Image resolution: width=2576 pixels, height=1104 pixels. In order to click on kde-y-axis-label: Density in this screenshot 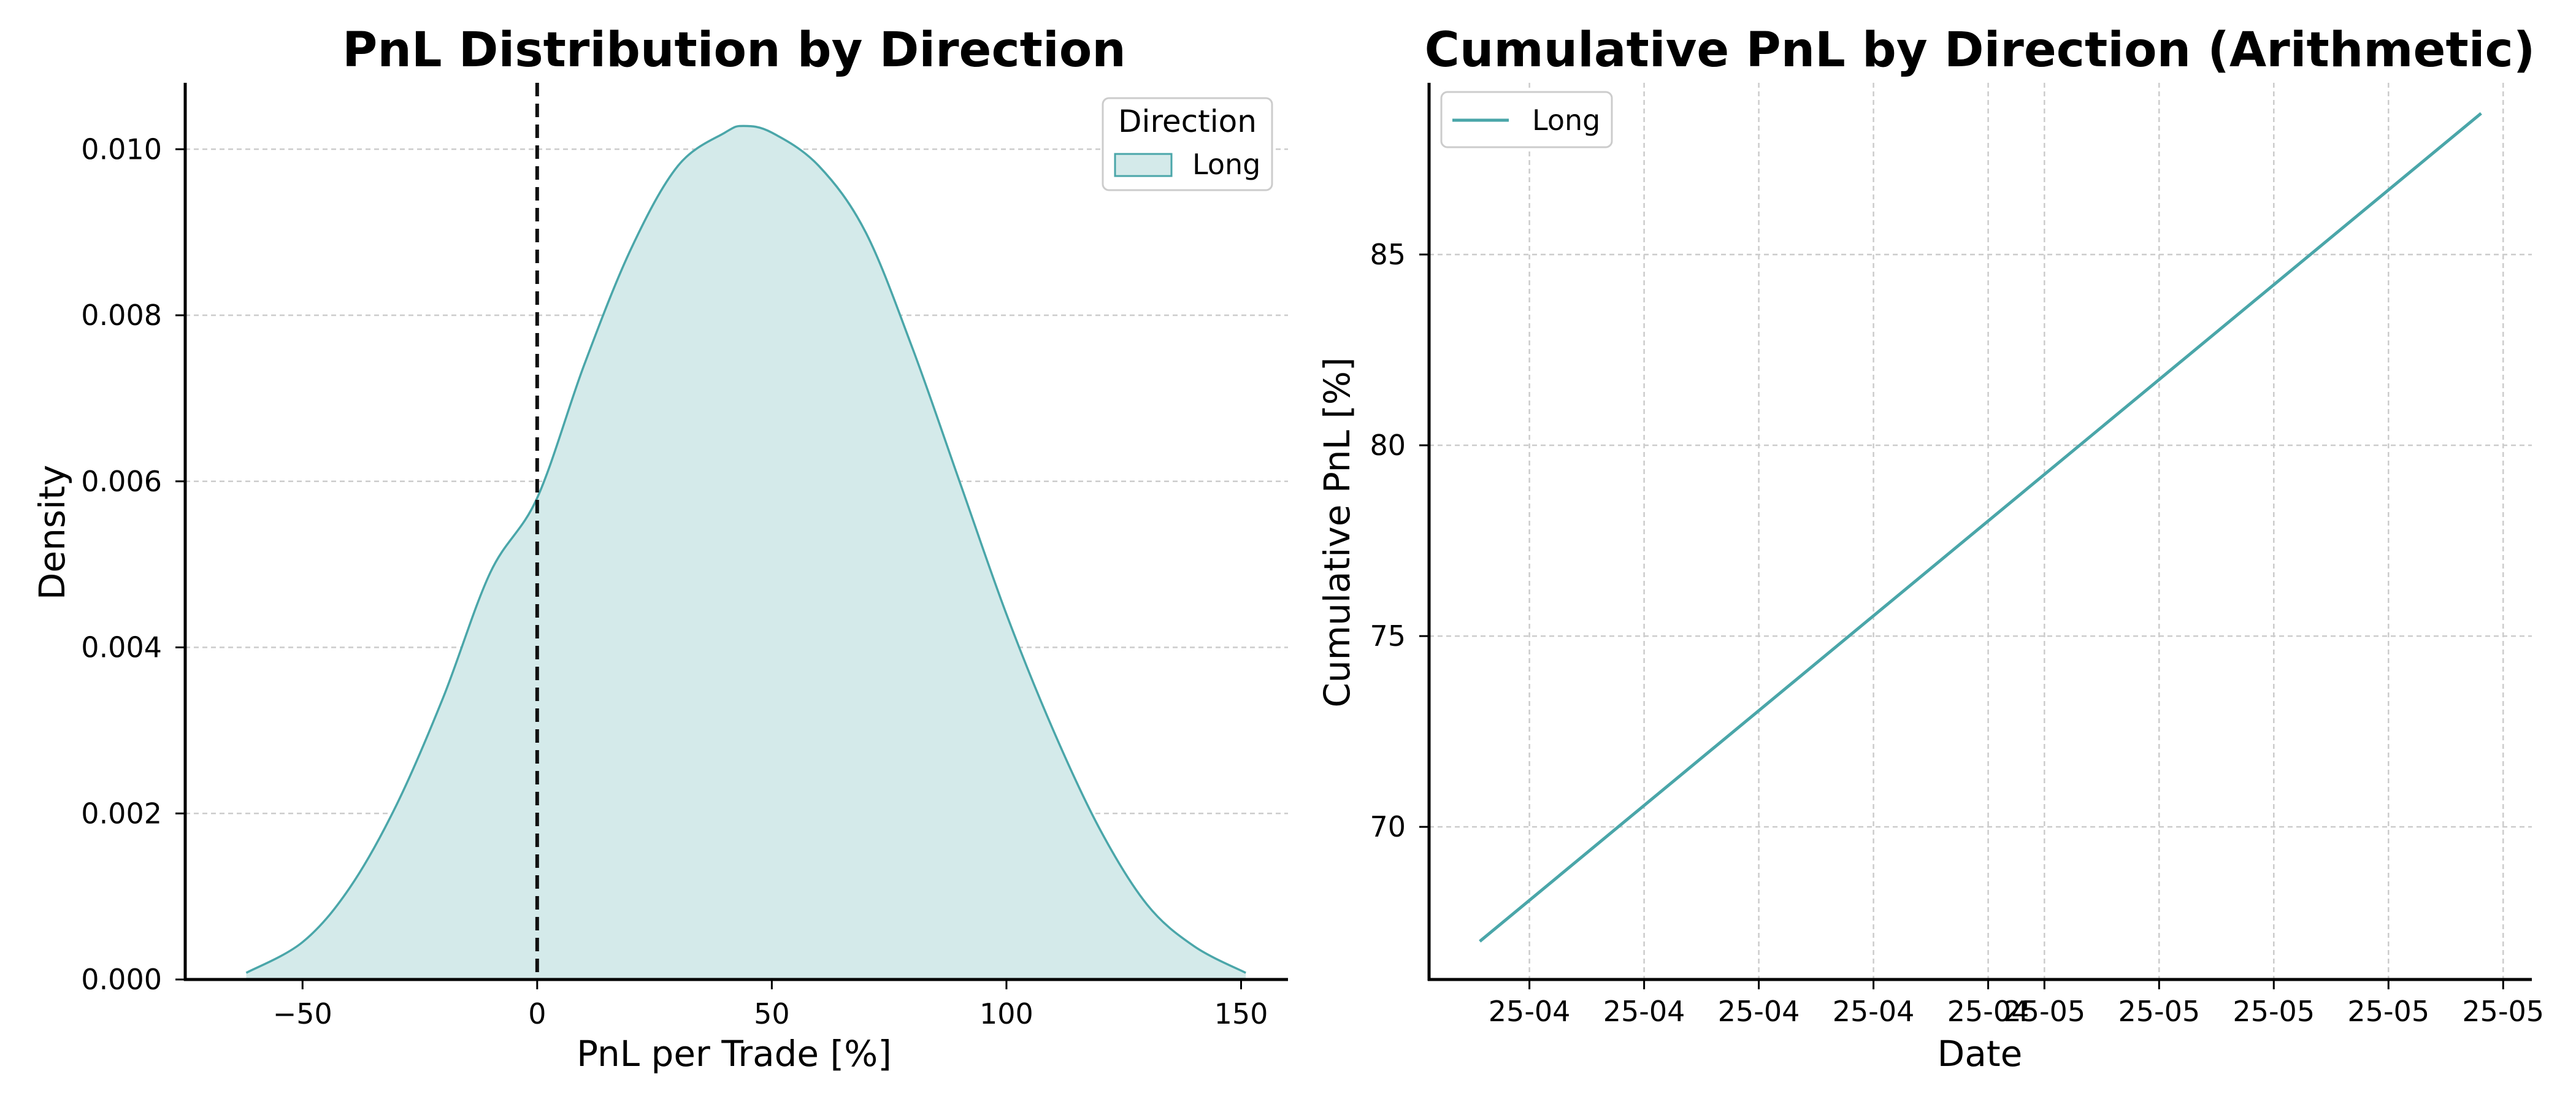, I will do `click(52, 532)`.